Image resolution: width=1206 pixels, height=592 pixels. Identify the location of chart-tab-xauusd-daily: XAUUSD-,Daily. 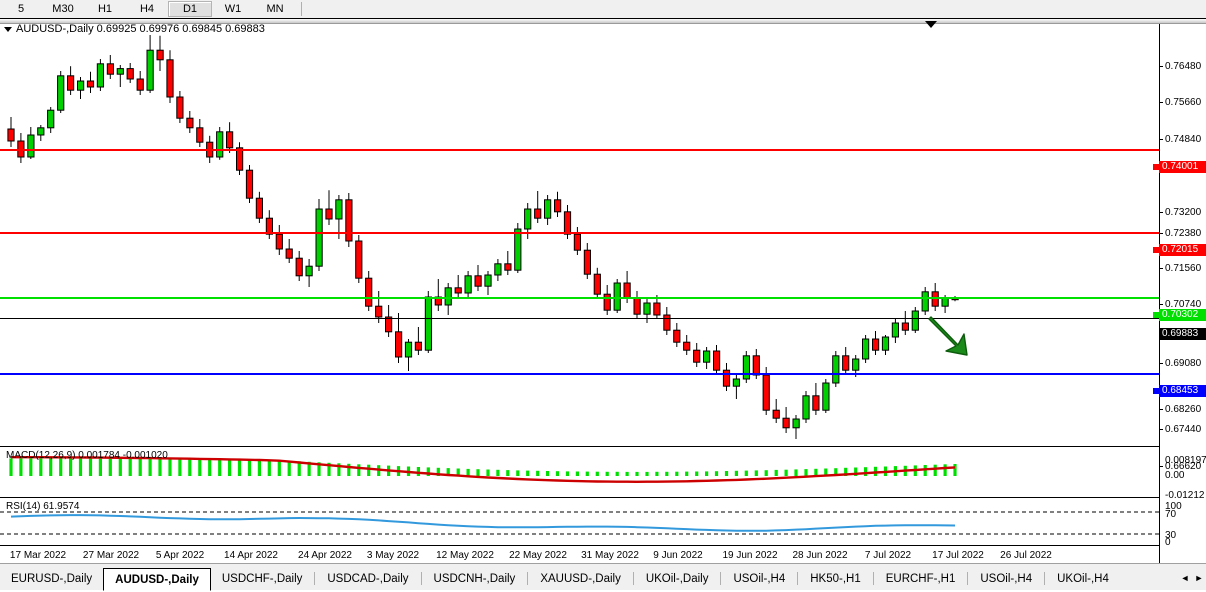
(580, 579).